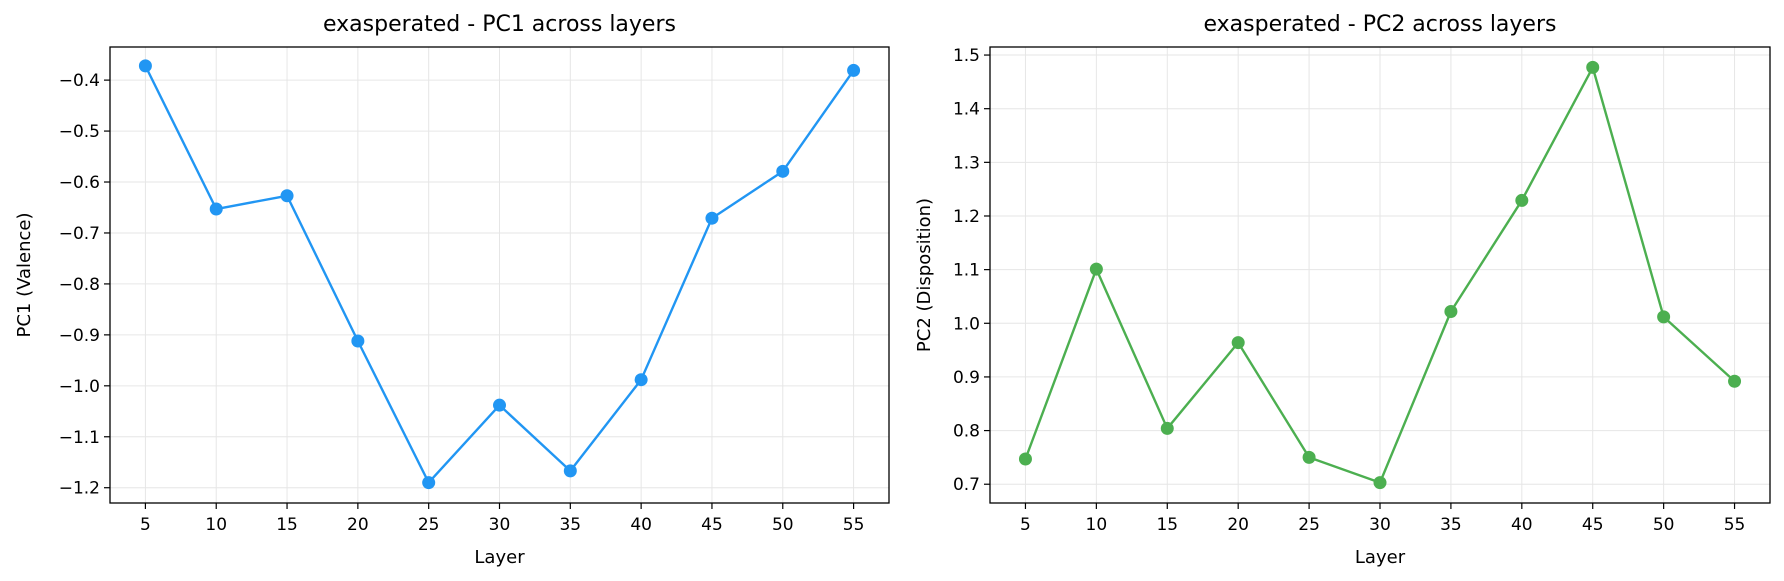  What do you see at coordinates (966, 324) in the screenshot?
I see `y-tick-label: 1.0` at bounding box center [966, 324].